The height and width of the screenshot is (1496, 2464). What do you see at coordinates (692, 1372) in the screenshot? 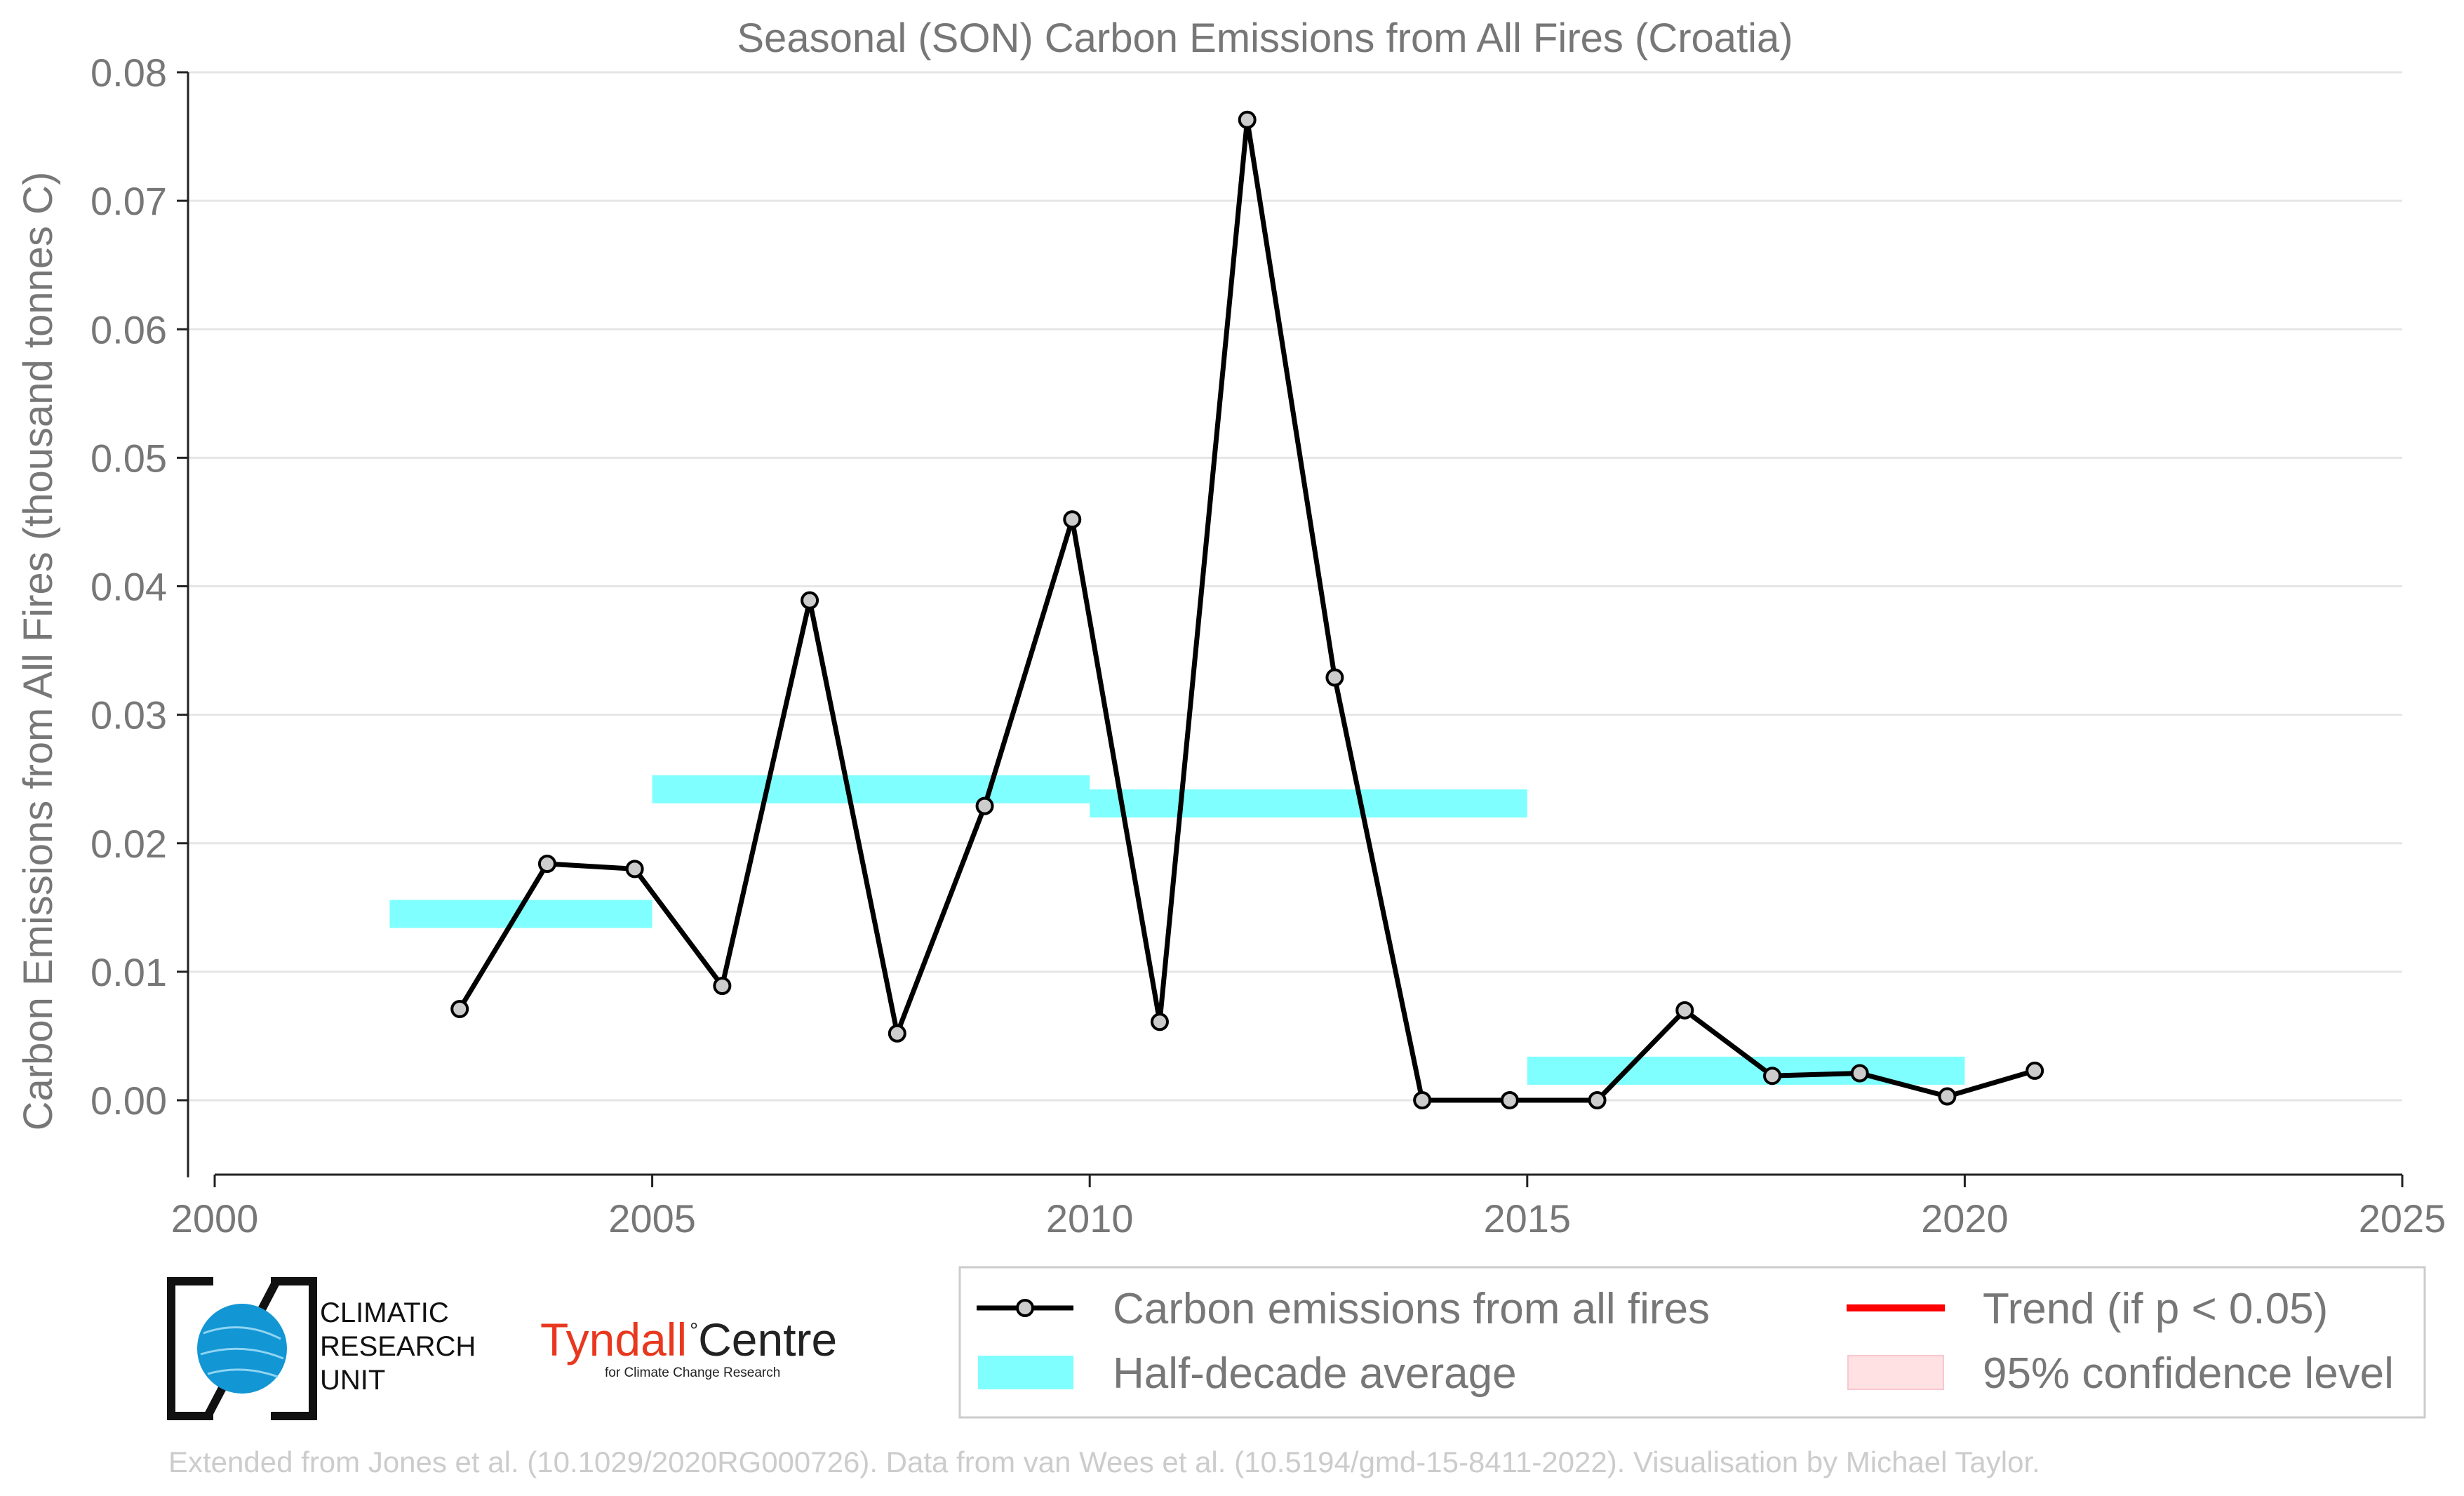
I see `tyndall-subtitle: for Climate Change Research` at bounding box center [692, 1372].